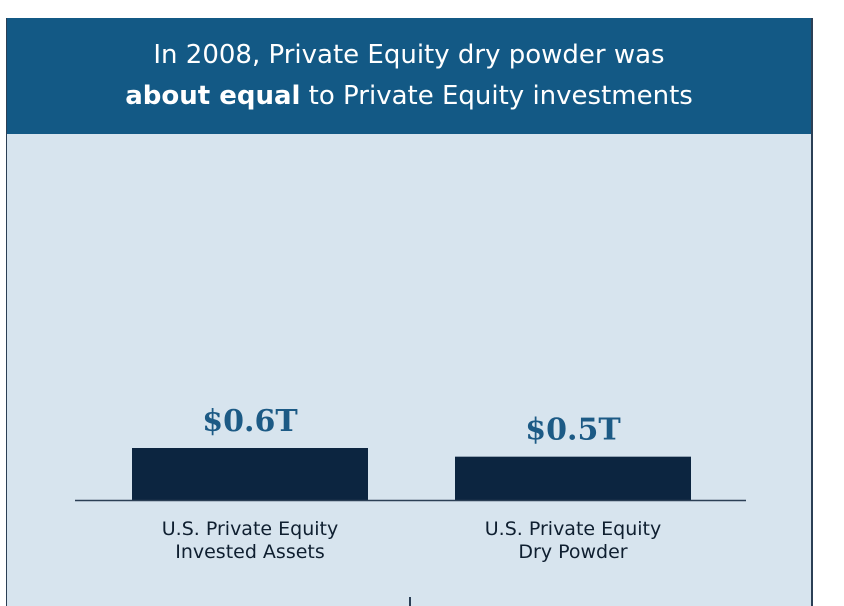 The image size is (844, 606). What do you see at coordinates (572, 552) in the screenshot?
I see `category-label-2-line-2: Dry Powder` at bounding box center [572, 552].